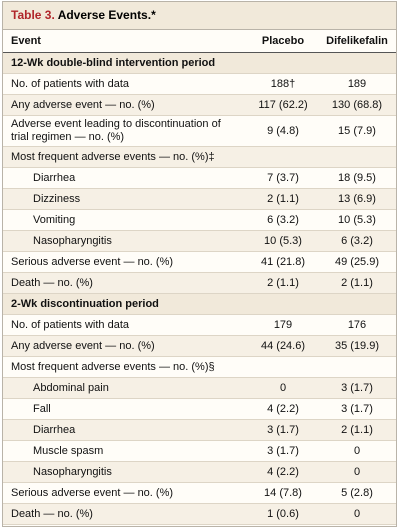  I want to click on section-row: 2-Wk discontinuation period, so click(199, 304).